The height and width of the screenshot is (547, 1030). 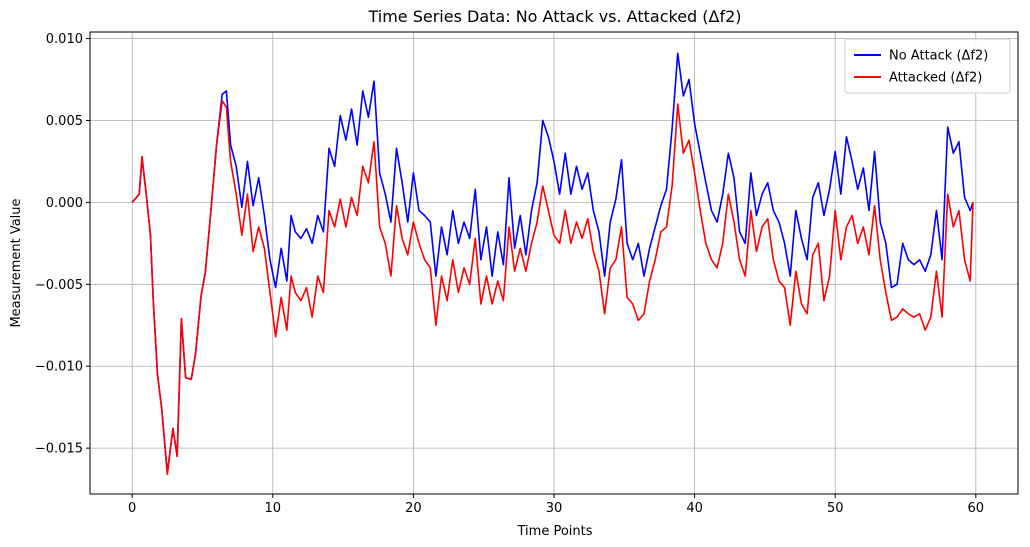 What do you see at coordinates (935, 78) in the screenshot?
I see `legend-label: Attacked (Δf2)` at bounding box center [935, 78].